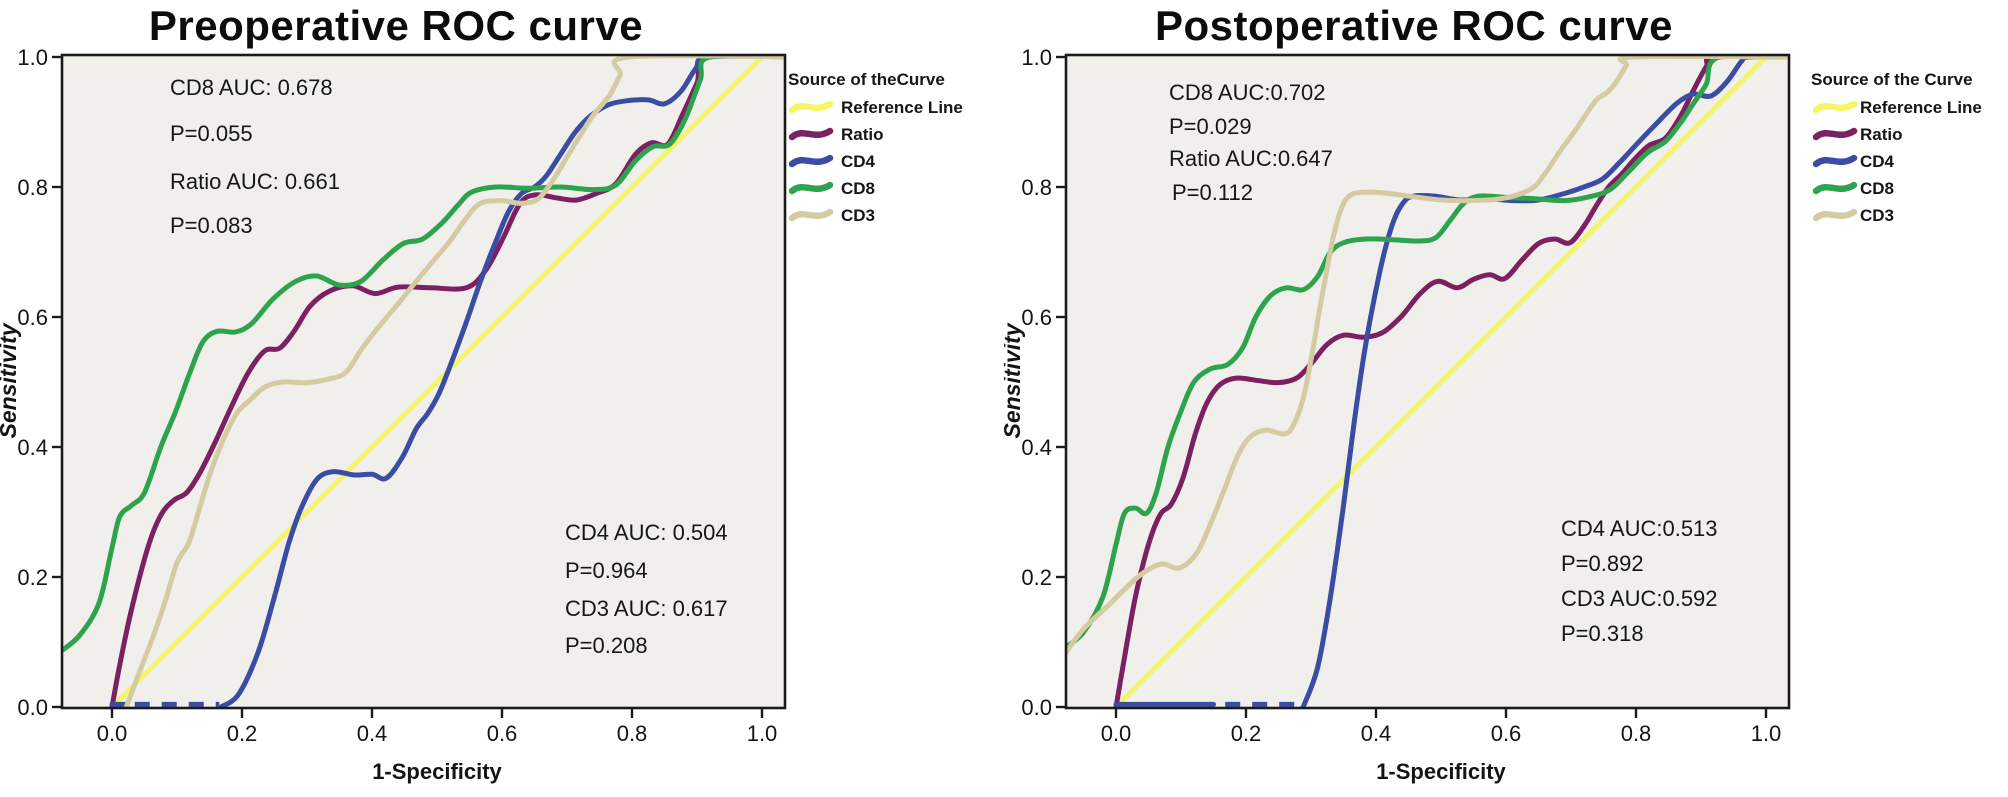 The image size is (2008, 797). I want to click on auc-annotation: CD3 AUC: 0.617, so click(646, 608).